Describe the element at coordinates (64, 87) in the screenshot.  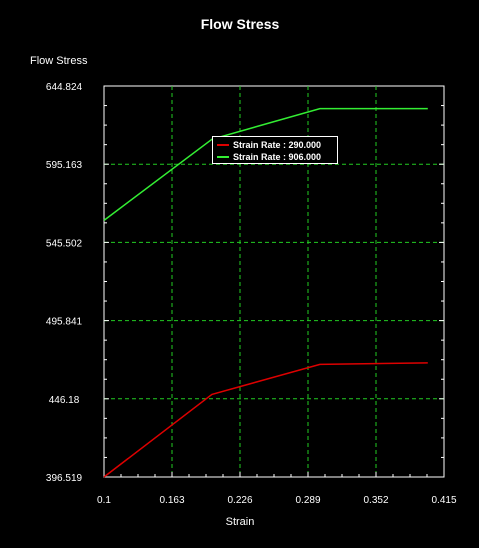
I see `y-tick-label: 644.824` at that location.